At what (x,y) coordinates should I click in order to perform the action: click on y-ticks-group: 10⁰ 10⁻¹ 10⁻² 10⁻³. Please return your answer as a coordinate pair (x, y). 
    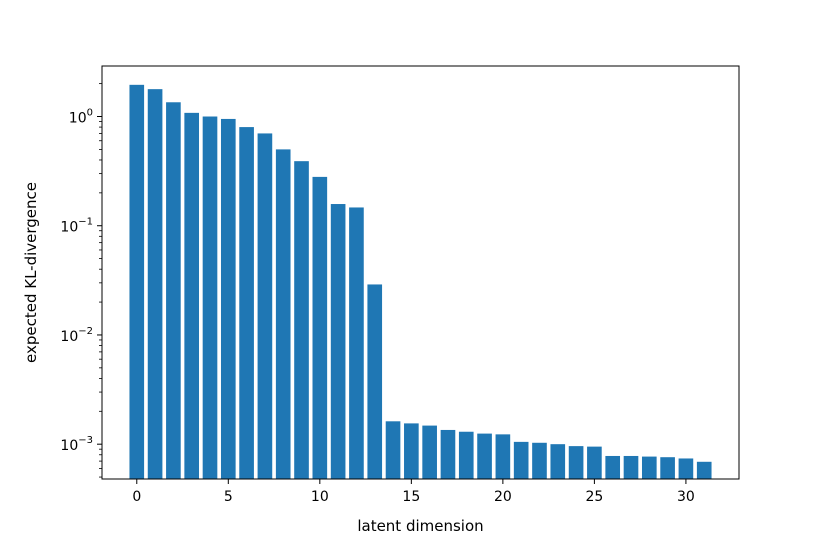
    Looking at the image, I should click on (81, 280).